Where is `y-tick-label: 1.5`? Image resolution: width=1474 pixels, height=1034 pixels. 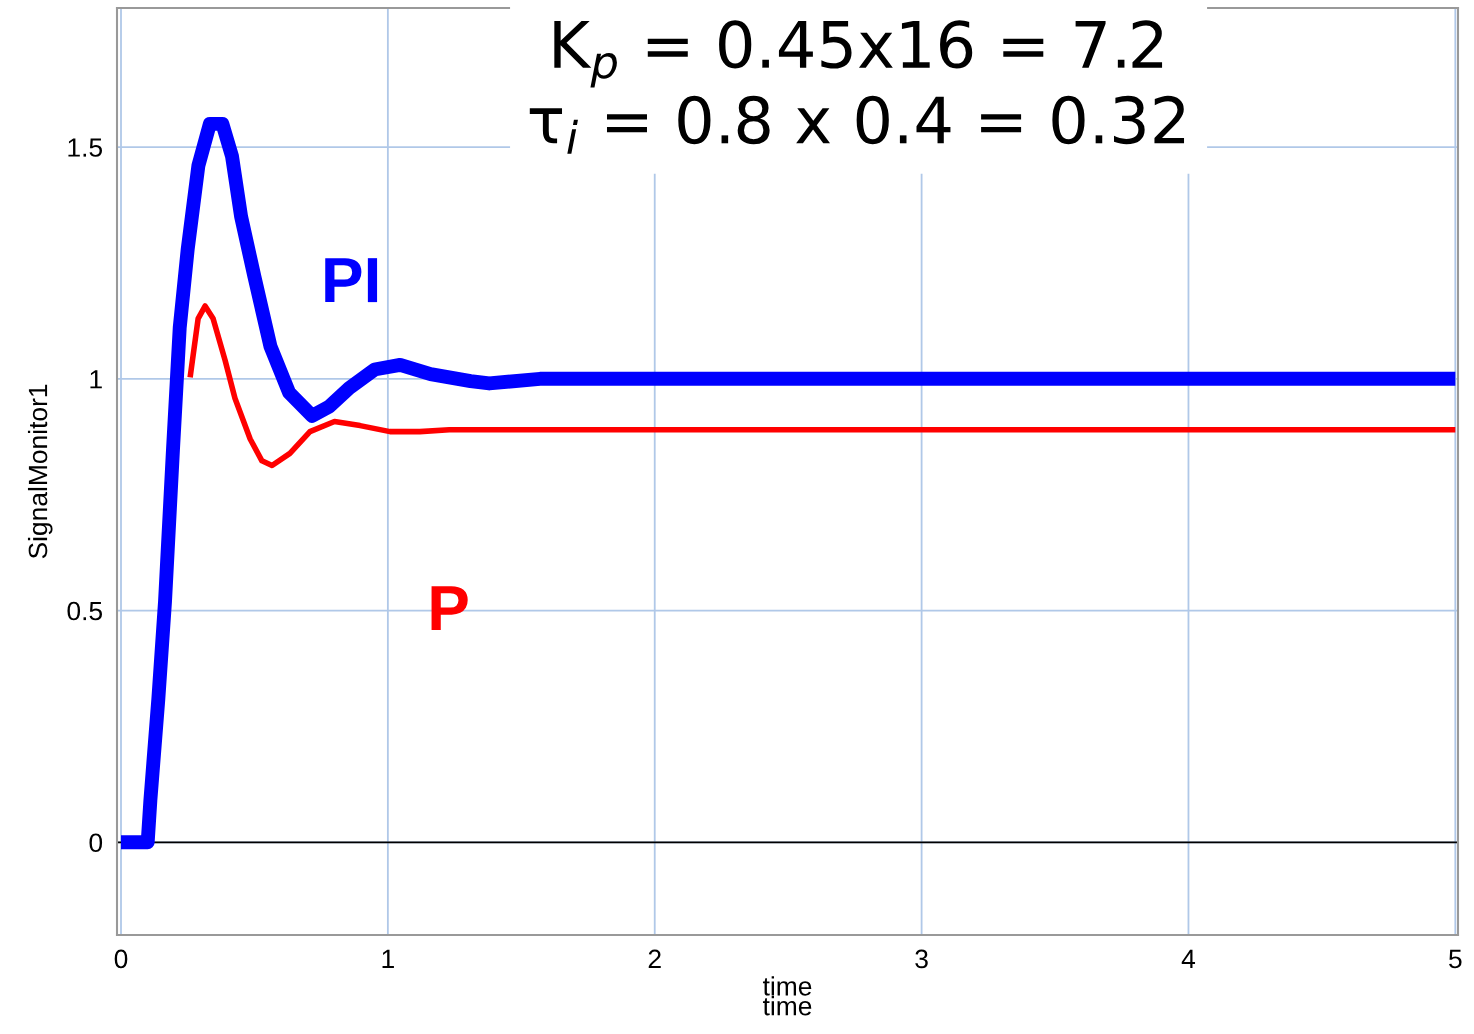 y-tick-label: 1.5 is located at coordinates (85, 147).